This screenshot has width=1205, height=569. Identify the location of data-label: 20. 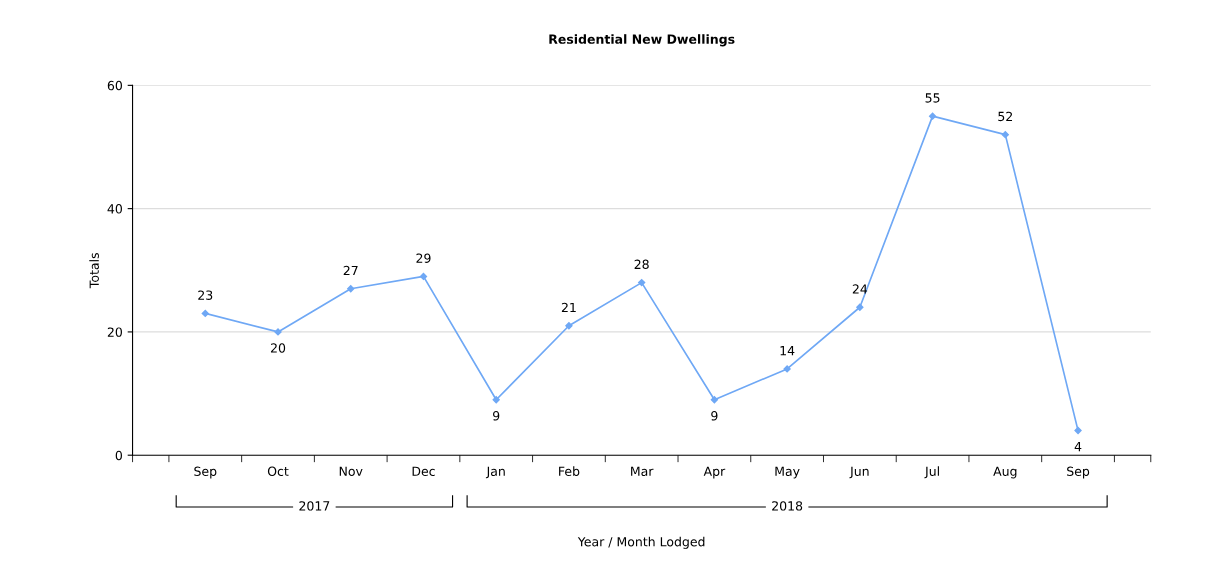
(278, 348).